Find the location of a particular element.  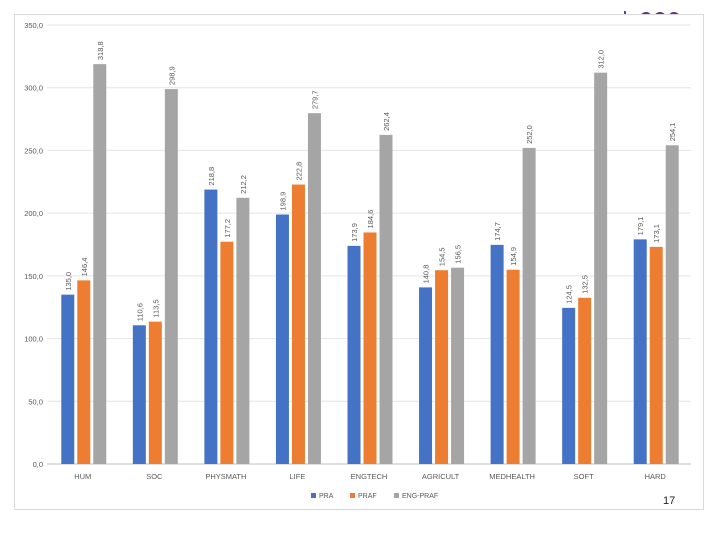

data-label: 174,7 is located at coordinates (497, 231).